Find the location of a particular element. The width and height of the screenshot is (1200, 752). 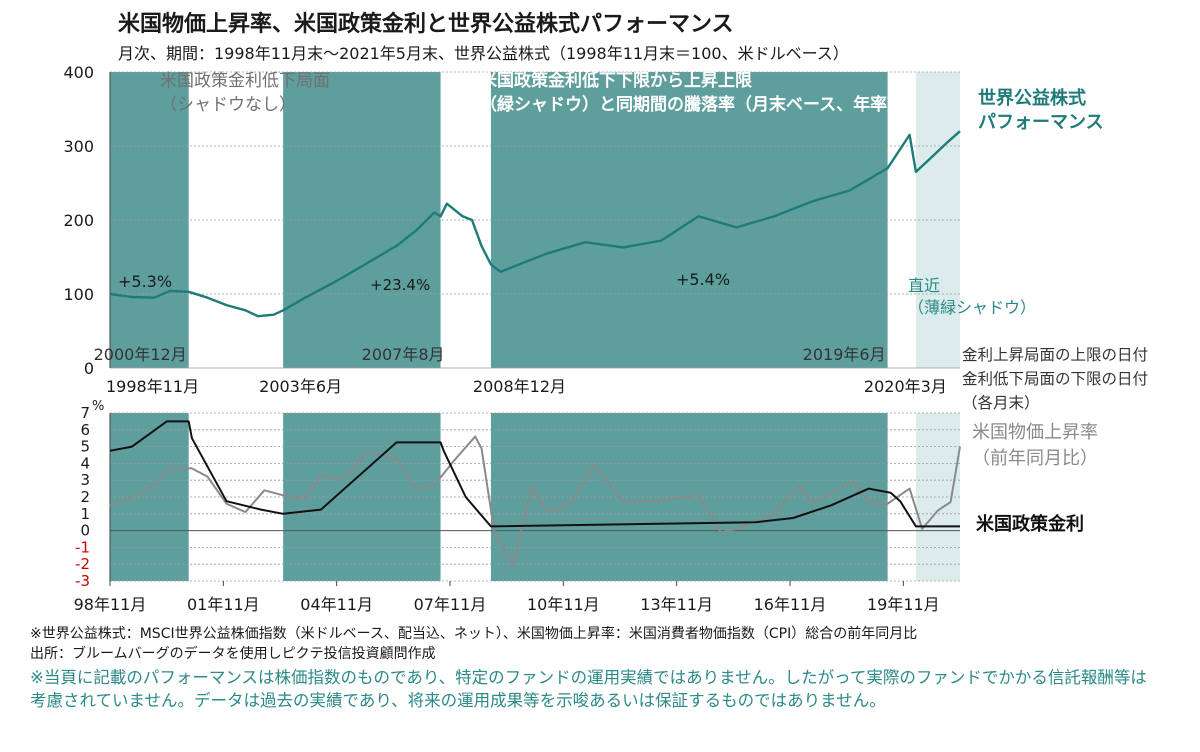

date-label-2020-03: 2020年3月 is located at coordinates (905, 386).